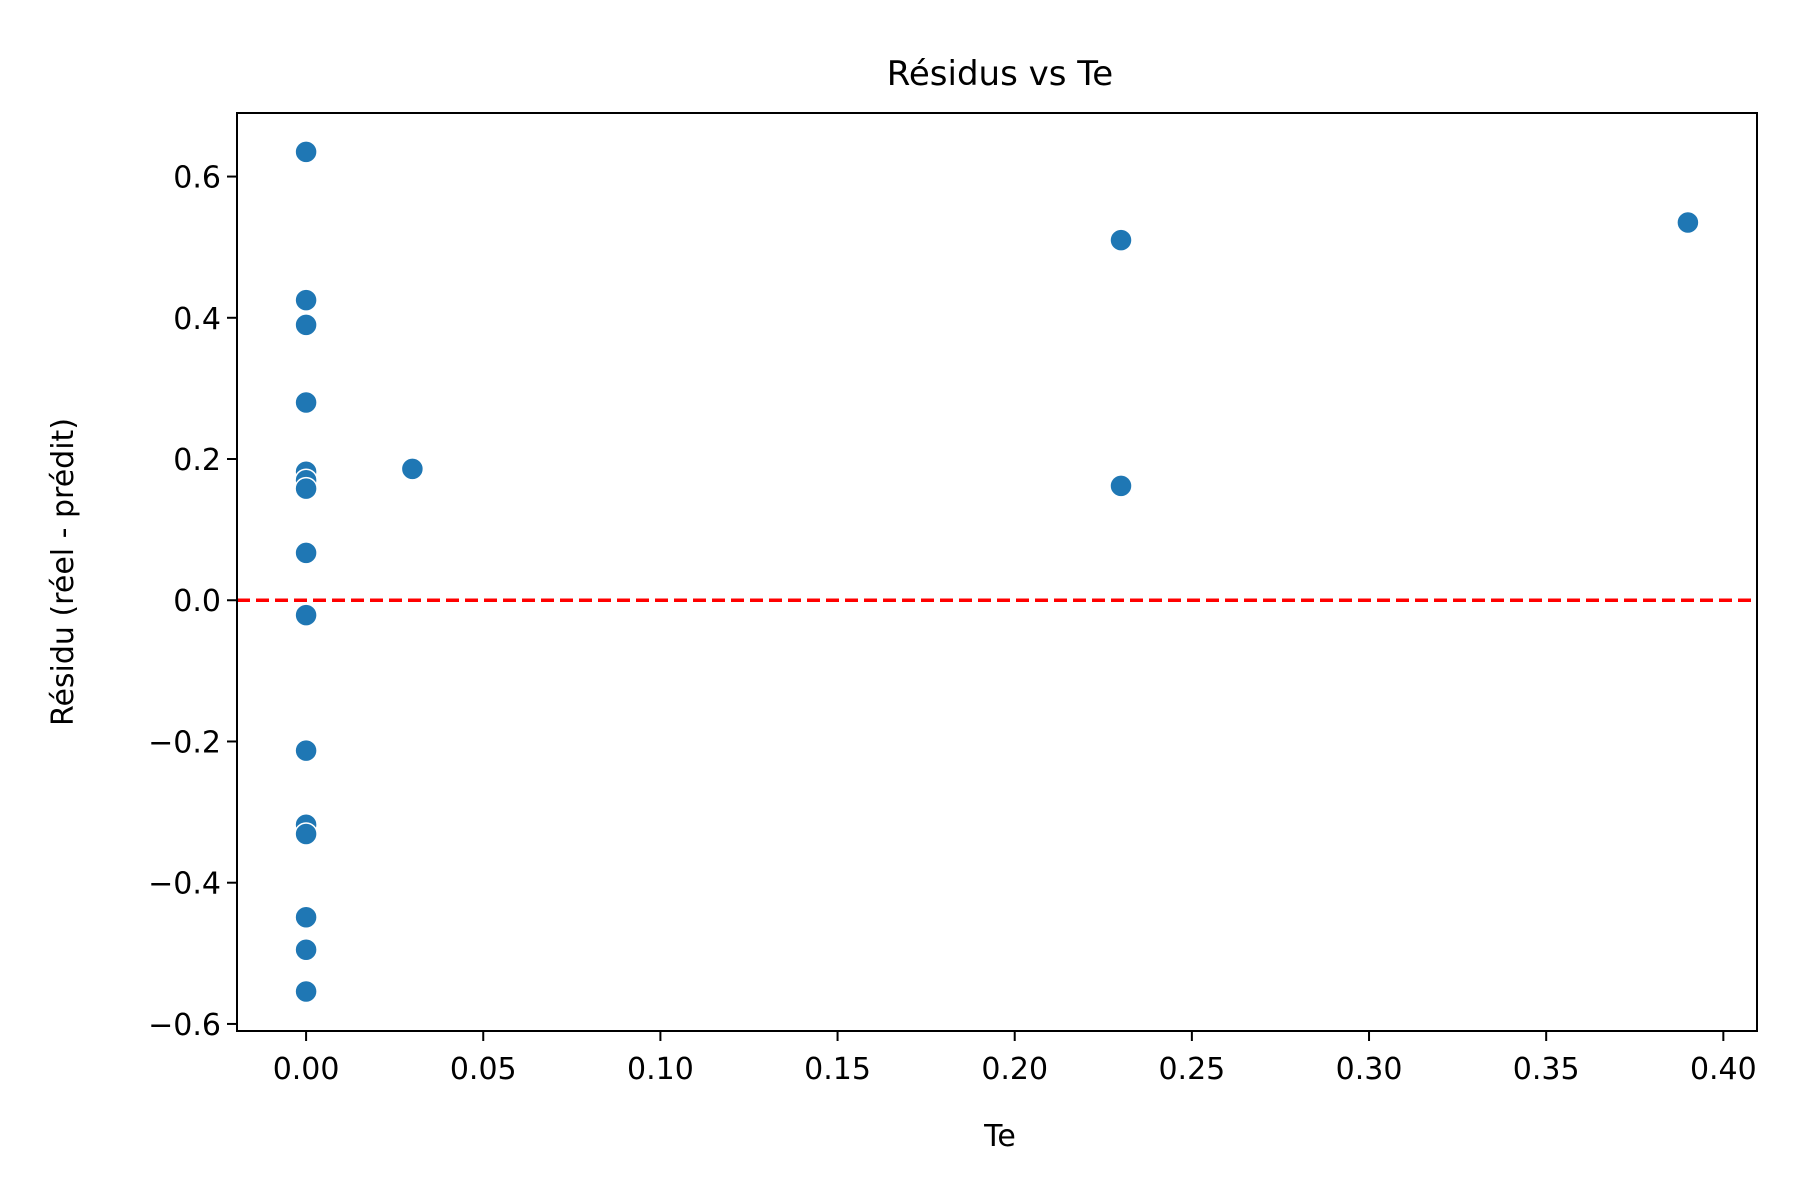 The height and width of the screenshot is (1200, 1800). I want to click on x-tick-label: 0.30, so click(1369, 1069).